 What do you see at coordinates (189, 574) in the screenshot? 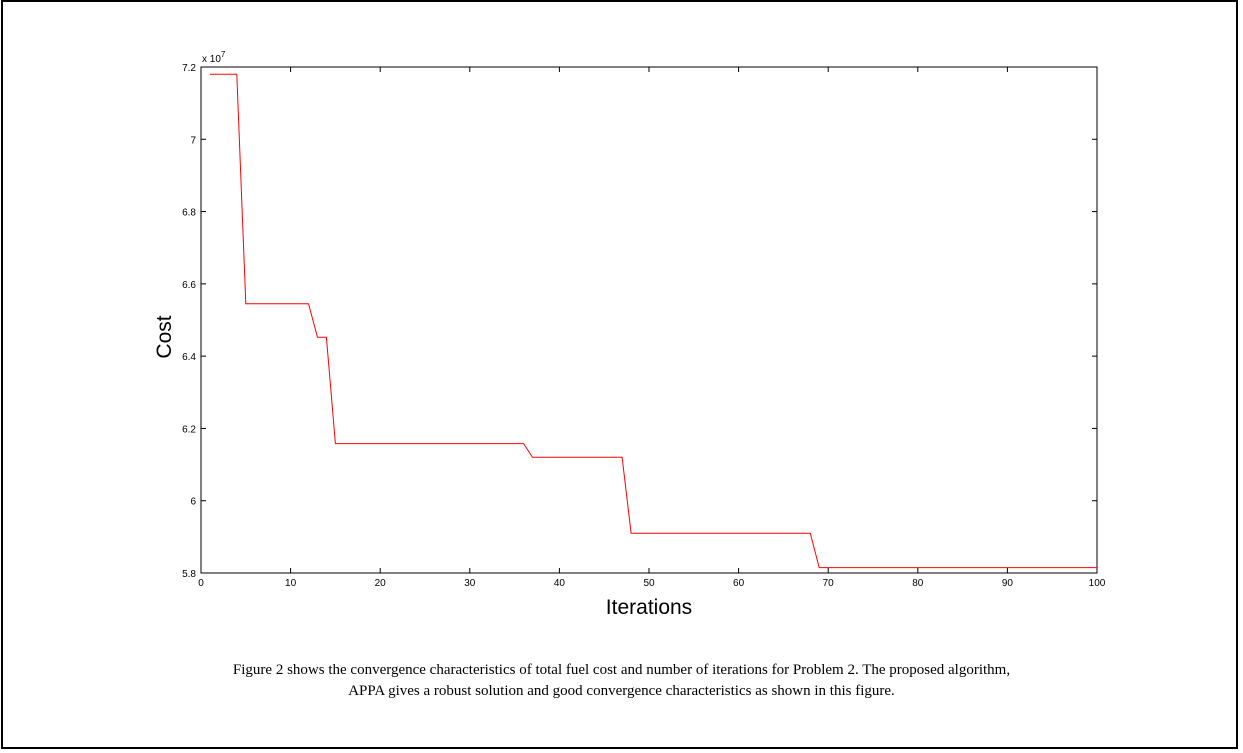
I see `y-tick-label: 5.8` at bounding box center [189, 574].